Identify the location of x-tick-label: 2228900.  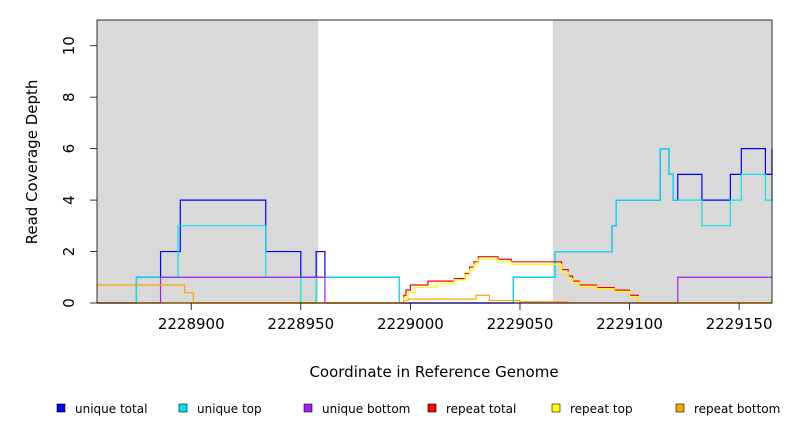
(191, 324).